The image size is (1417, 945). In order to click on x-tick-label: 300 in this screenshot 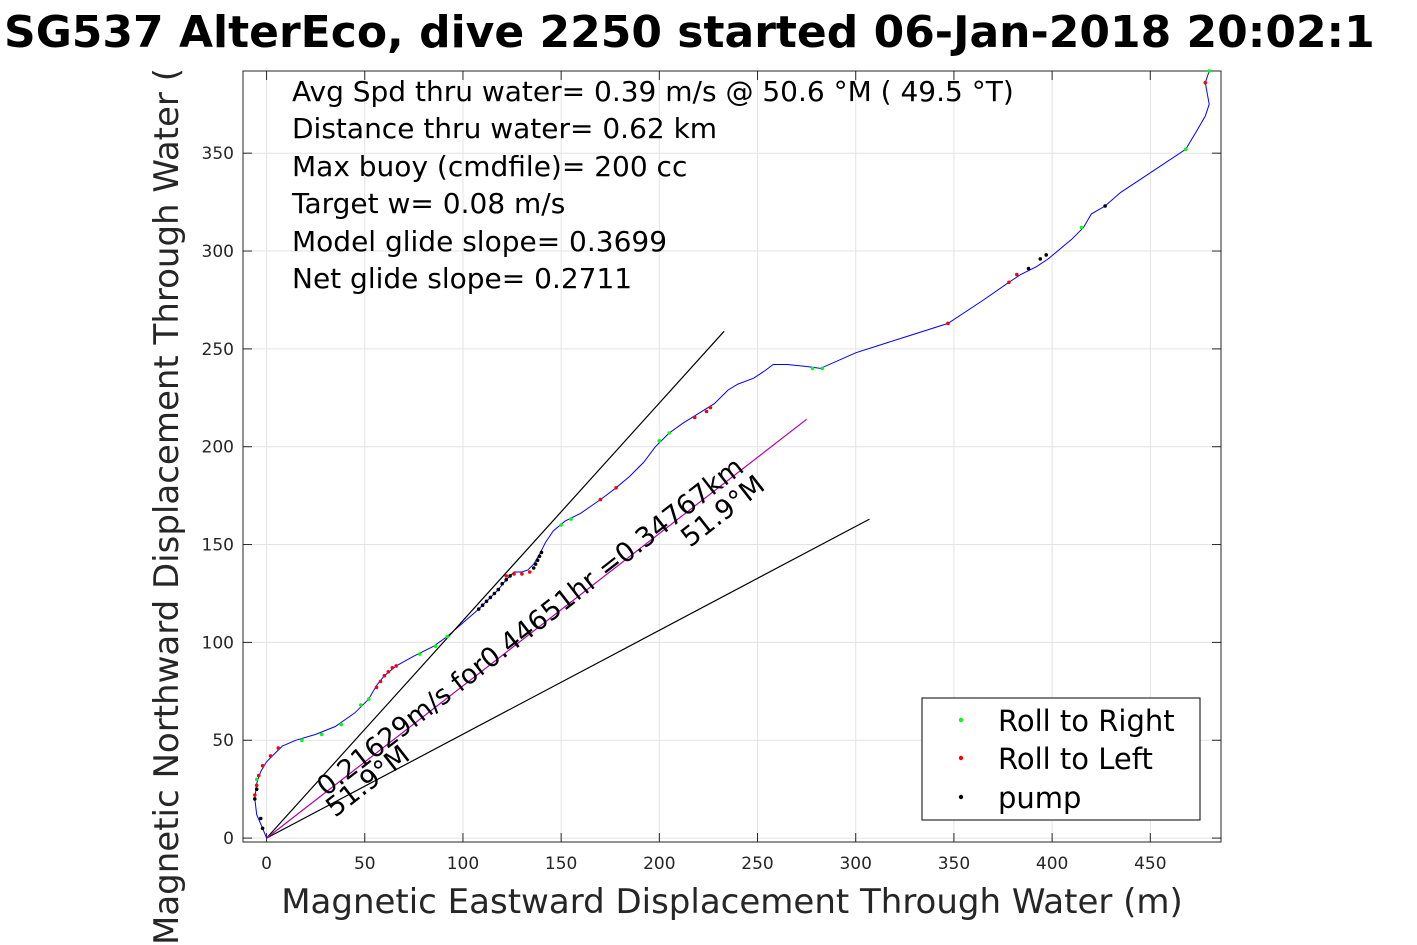, I will do `click(855, 864)`.